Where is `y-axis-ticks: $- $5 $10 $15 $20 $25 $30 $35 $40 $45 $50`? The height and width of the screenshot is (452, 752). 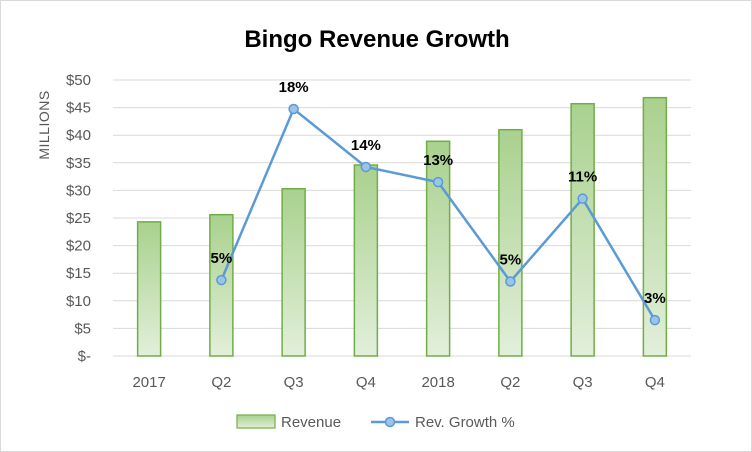
y-axis-ticks: $- $5 $10 $15 $20 $25 $30 $35 $40 $45 $50 is located at coordinates (78, 218).